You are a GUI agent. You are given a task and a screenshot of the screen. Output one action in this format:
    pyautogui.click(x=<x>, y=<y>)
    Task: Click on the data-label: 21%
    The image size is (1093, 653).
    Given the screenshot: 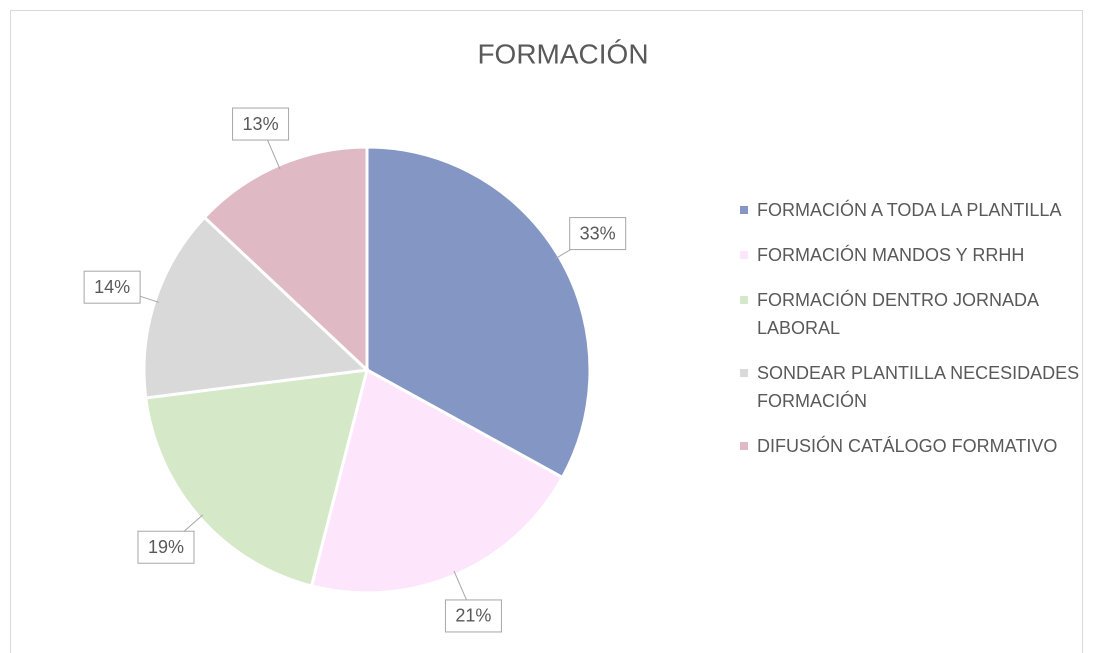 What is the action you would take?
    pyautogui.click(x=473, y=616)
    